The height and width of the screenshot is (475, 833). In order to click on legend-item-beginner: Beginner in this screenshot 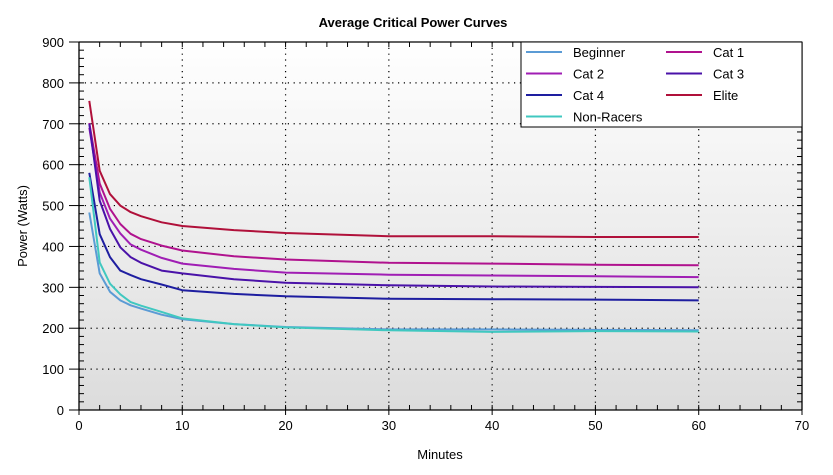, I will do `click(576, 52)`.